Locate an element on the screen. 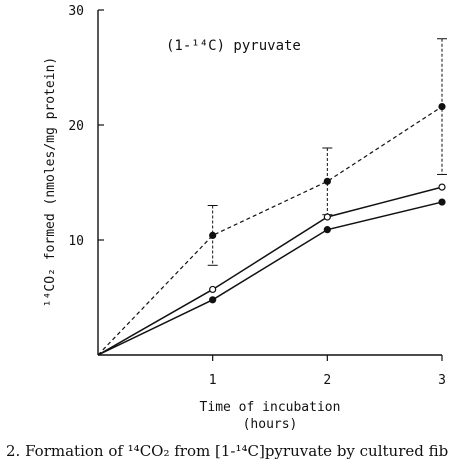 The height and width of the screenshot is (460, 474). y-tick-label-10: 10 is located at coordinates (76, 241).